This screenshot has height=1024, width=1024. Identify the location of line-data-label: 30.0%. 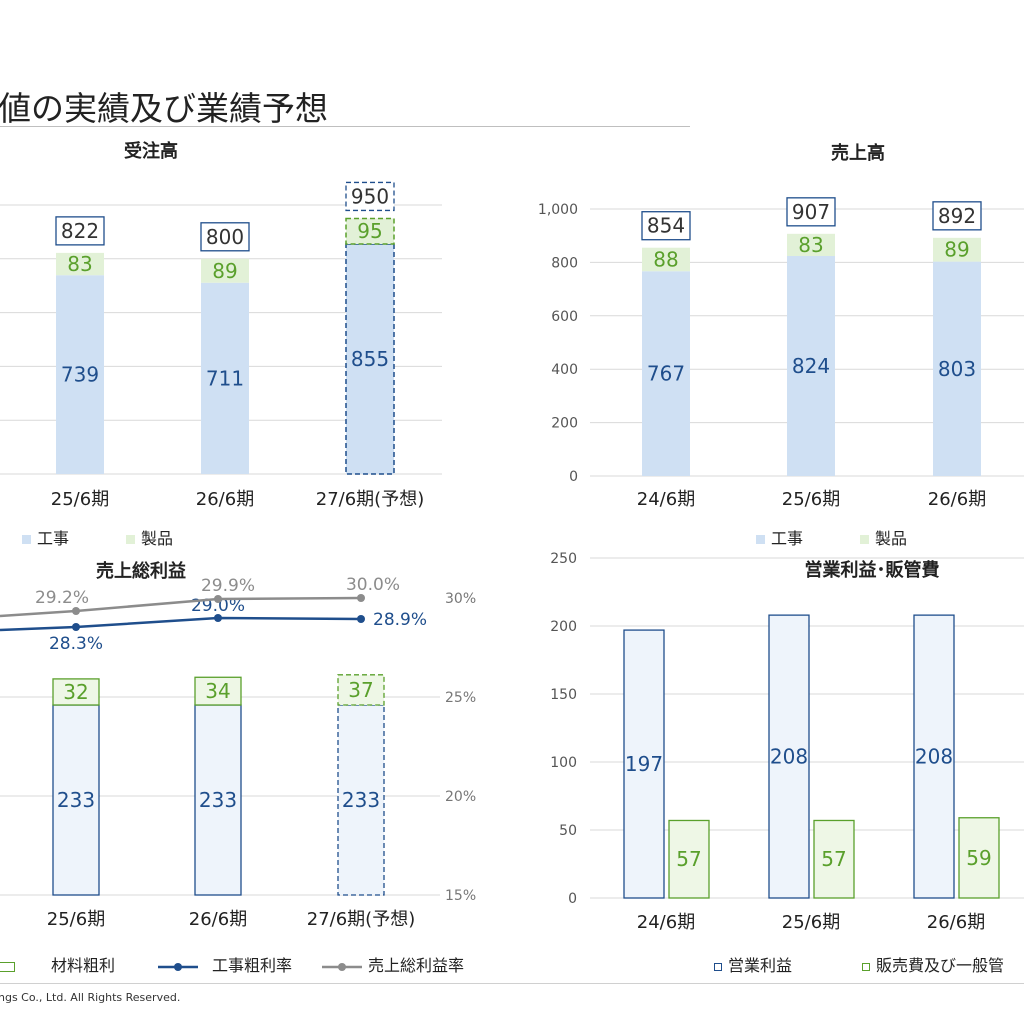
(373, 585).